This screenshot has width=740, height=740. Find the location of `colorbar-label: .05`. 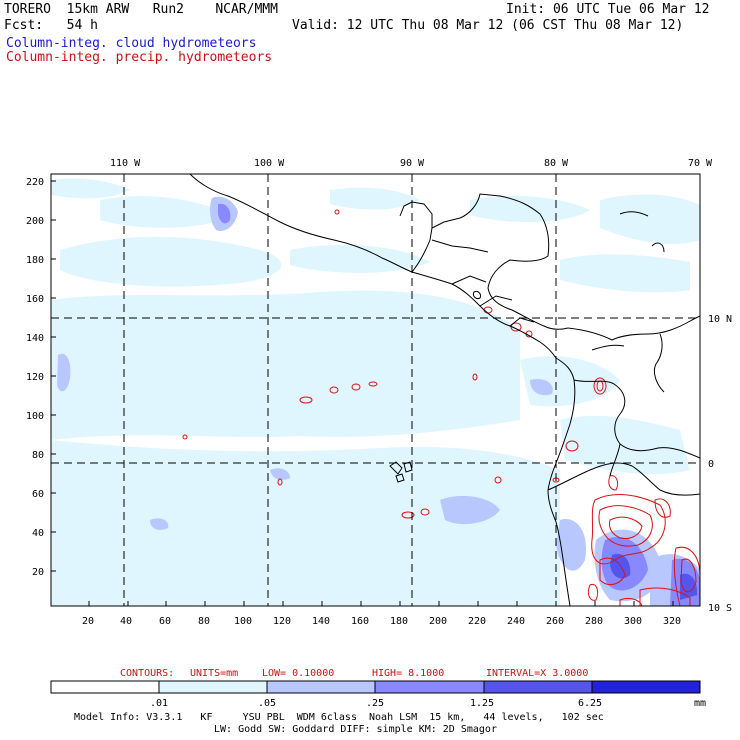

colorbar-label: .05 is located at coordinates (267, 703).